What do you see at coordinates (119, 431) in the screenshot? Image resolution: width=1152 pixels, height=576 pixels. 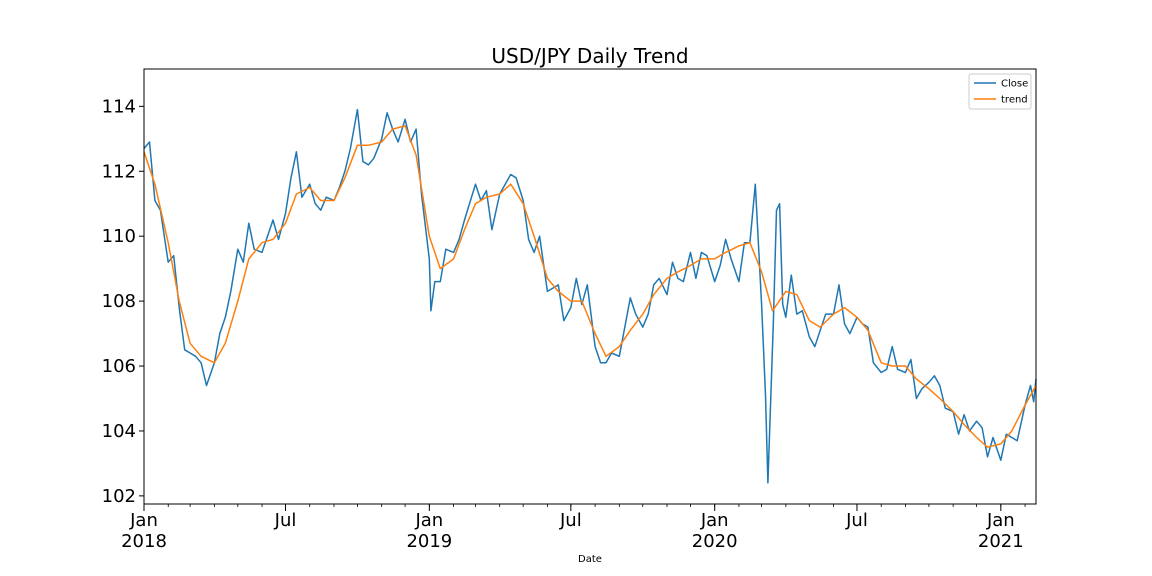 I see `y-tick-label: 104` at bounding box center [119, 431].